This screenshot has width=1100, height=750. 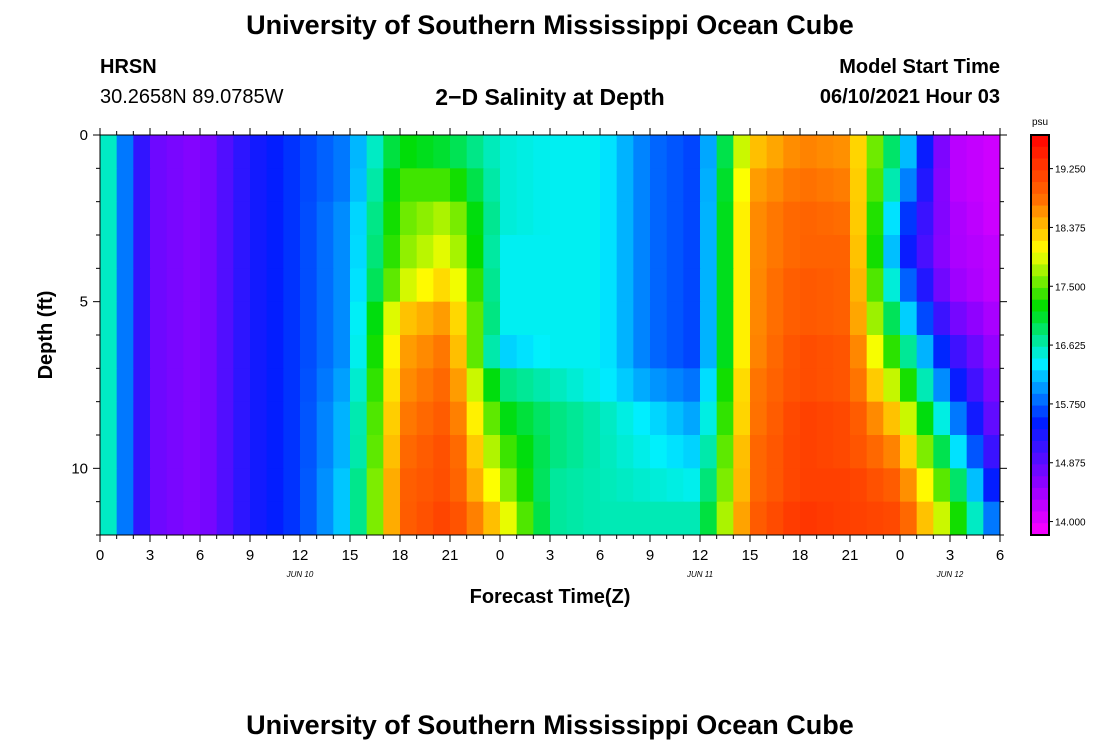 I want to click on x-tick-label: 21, so click(x=450, y=555).